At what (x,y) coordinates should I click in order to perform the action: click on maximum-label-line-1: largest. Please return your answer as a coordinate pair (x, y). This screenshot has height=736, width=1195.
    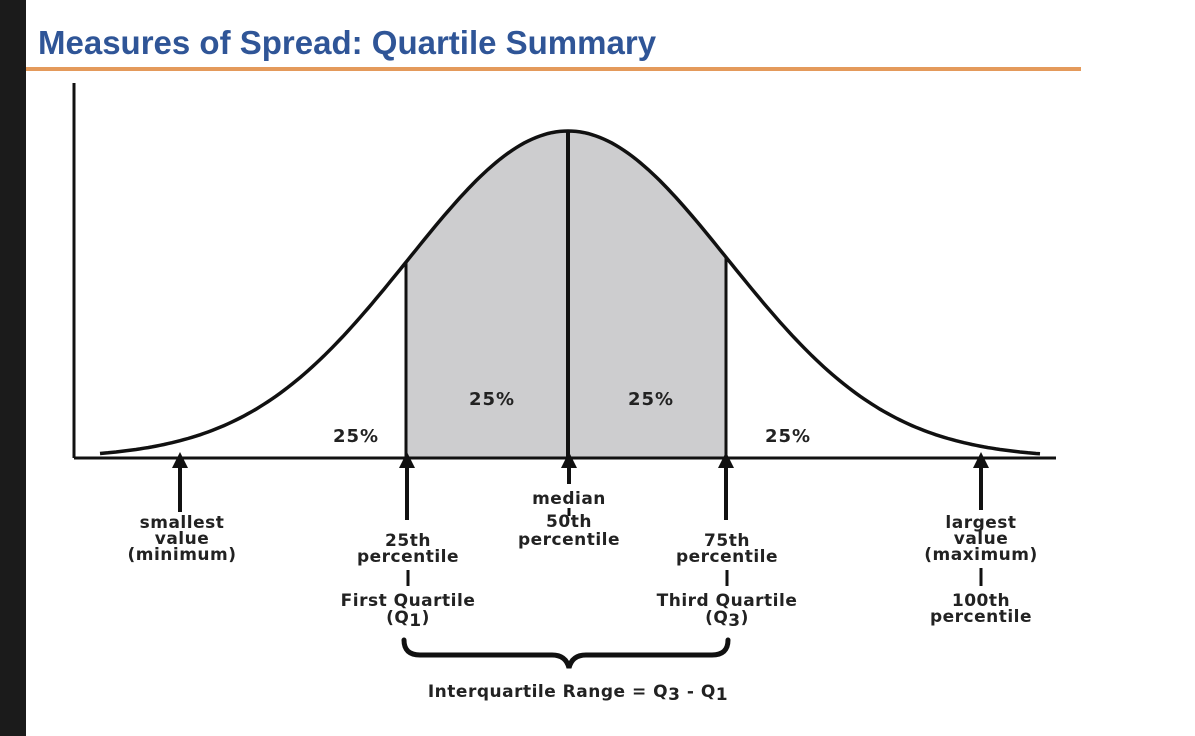
    Looking at the image, I should click on (980, 523).